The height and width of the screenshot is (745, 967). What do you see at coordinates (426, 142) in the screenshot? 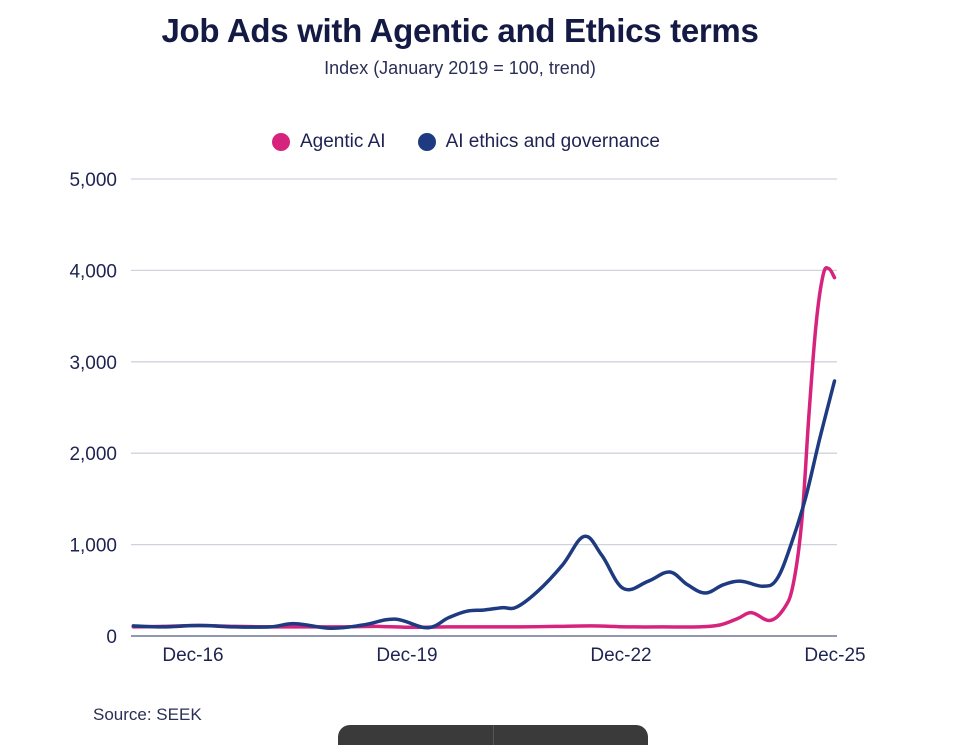
I see `legend-marker-ai-ethics` at bounding box center [426, 142].